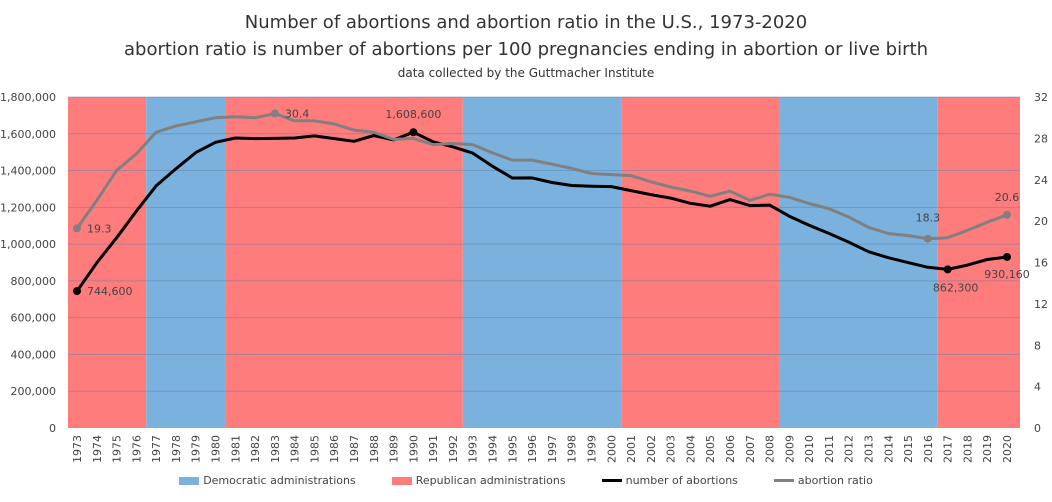 The height and width of the screenshot is (502, 1052). I want to click on y-left-tick-label: 600,000, so click(34, 318).